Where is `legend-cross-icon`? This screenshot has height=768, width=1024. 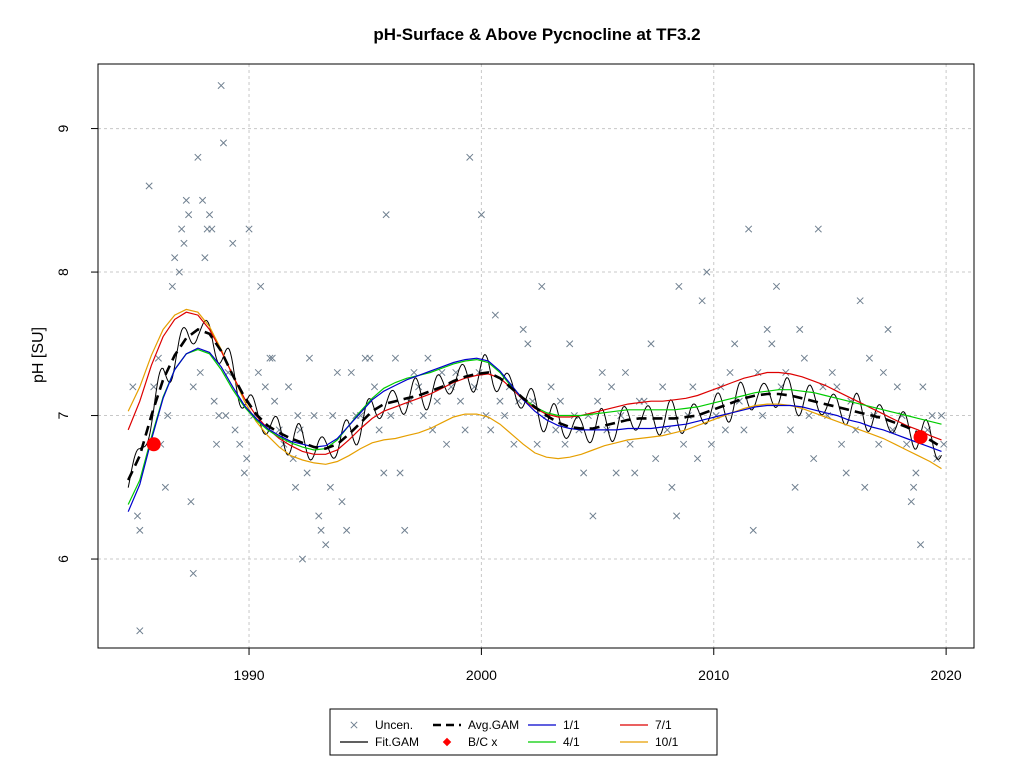 legend-cross-icon is located at coordinates (354, 725).